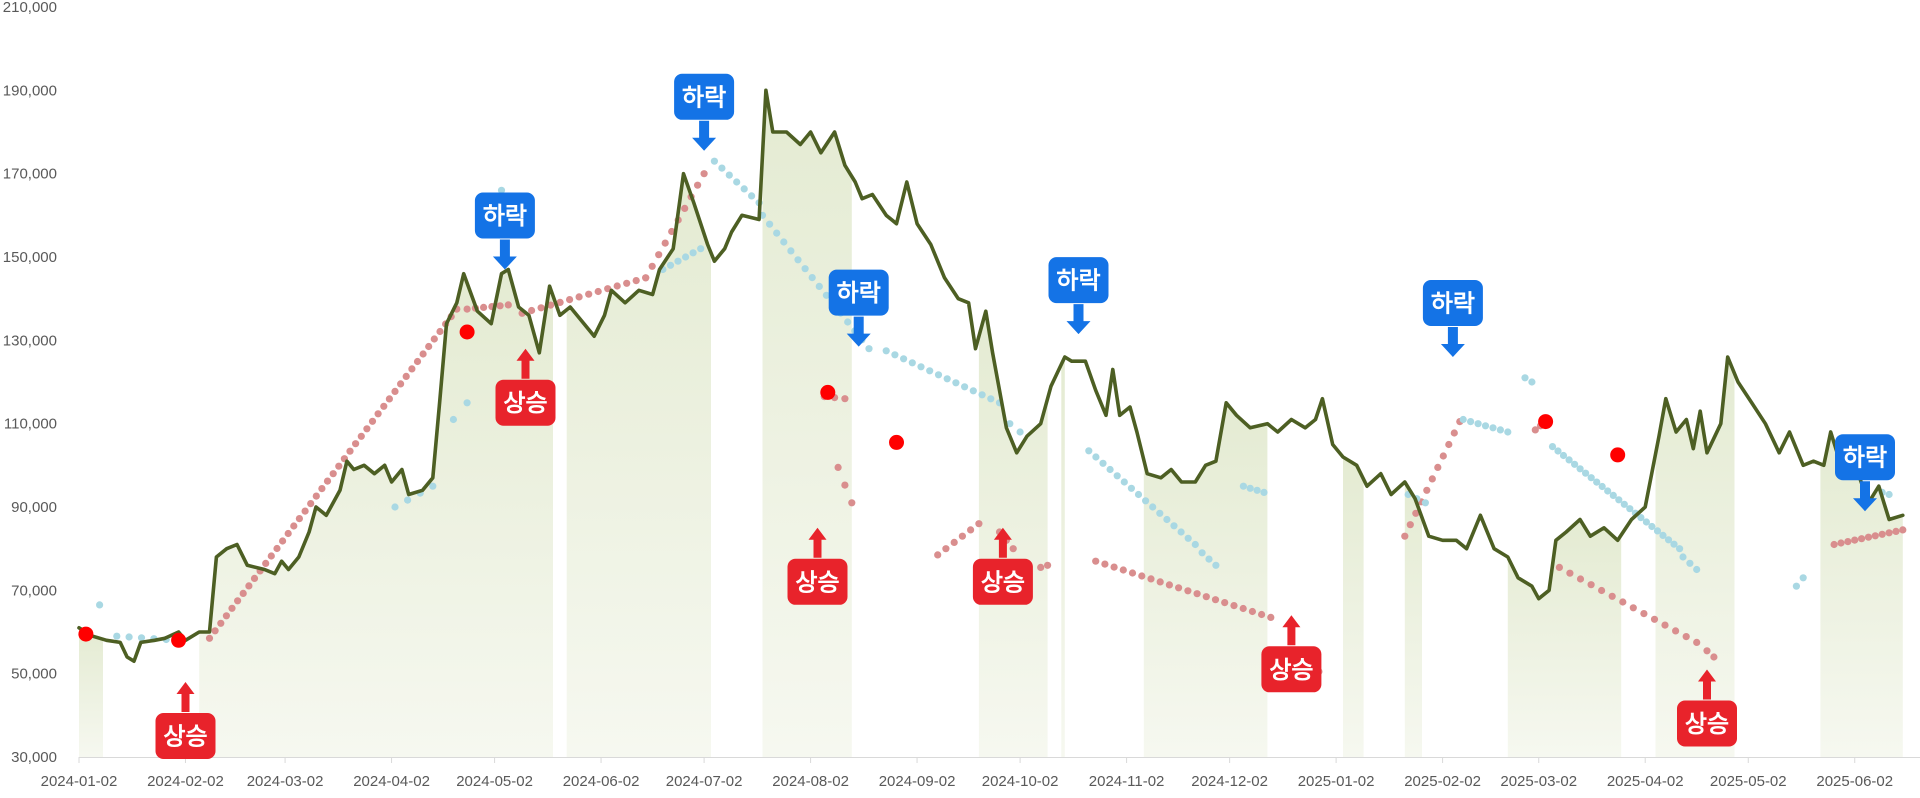 Image resolution: width=1920 pixels, height=798 pixels. What do you see at coordinates (34, 507) in the screenshot?
I see `y-tick-label: 90,000` at bounding box center [34, 507].